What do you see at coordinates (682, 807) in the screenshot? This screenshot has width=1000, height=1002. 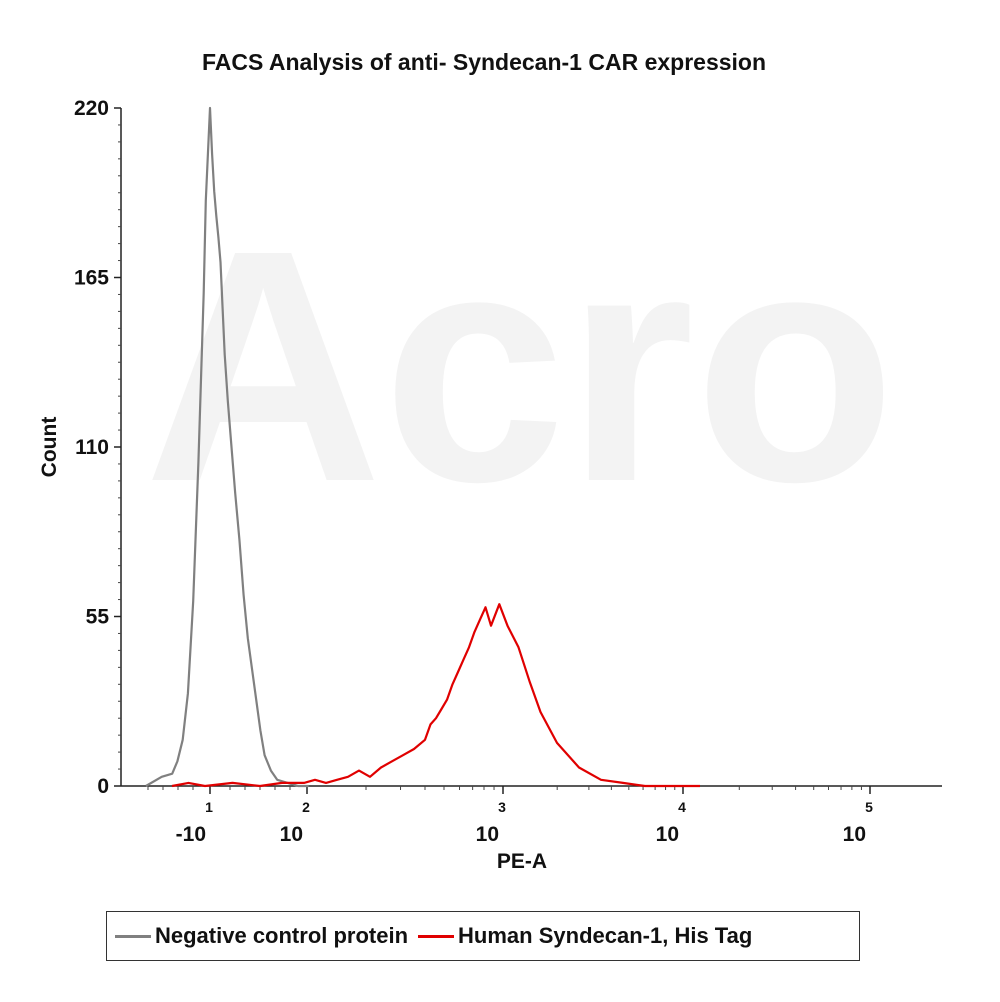 I see `x-tick-exponent: 4` at bounding box center [682, 807].